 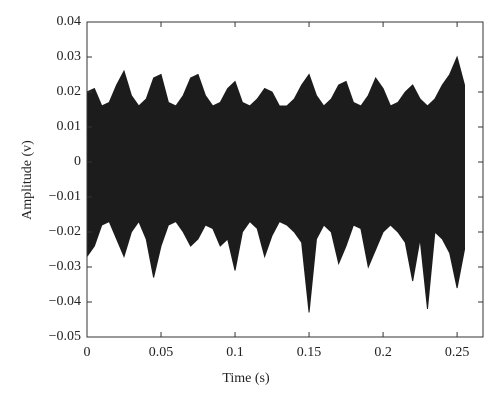 What do you see at coordinates (65, 336) in the screenshot?
I see `y-tick-label: −0.05` at bounding box center [65, 336].